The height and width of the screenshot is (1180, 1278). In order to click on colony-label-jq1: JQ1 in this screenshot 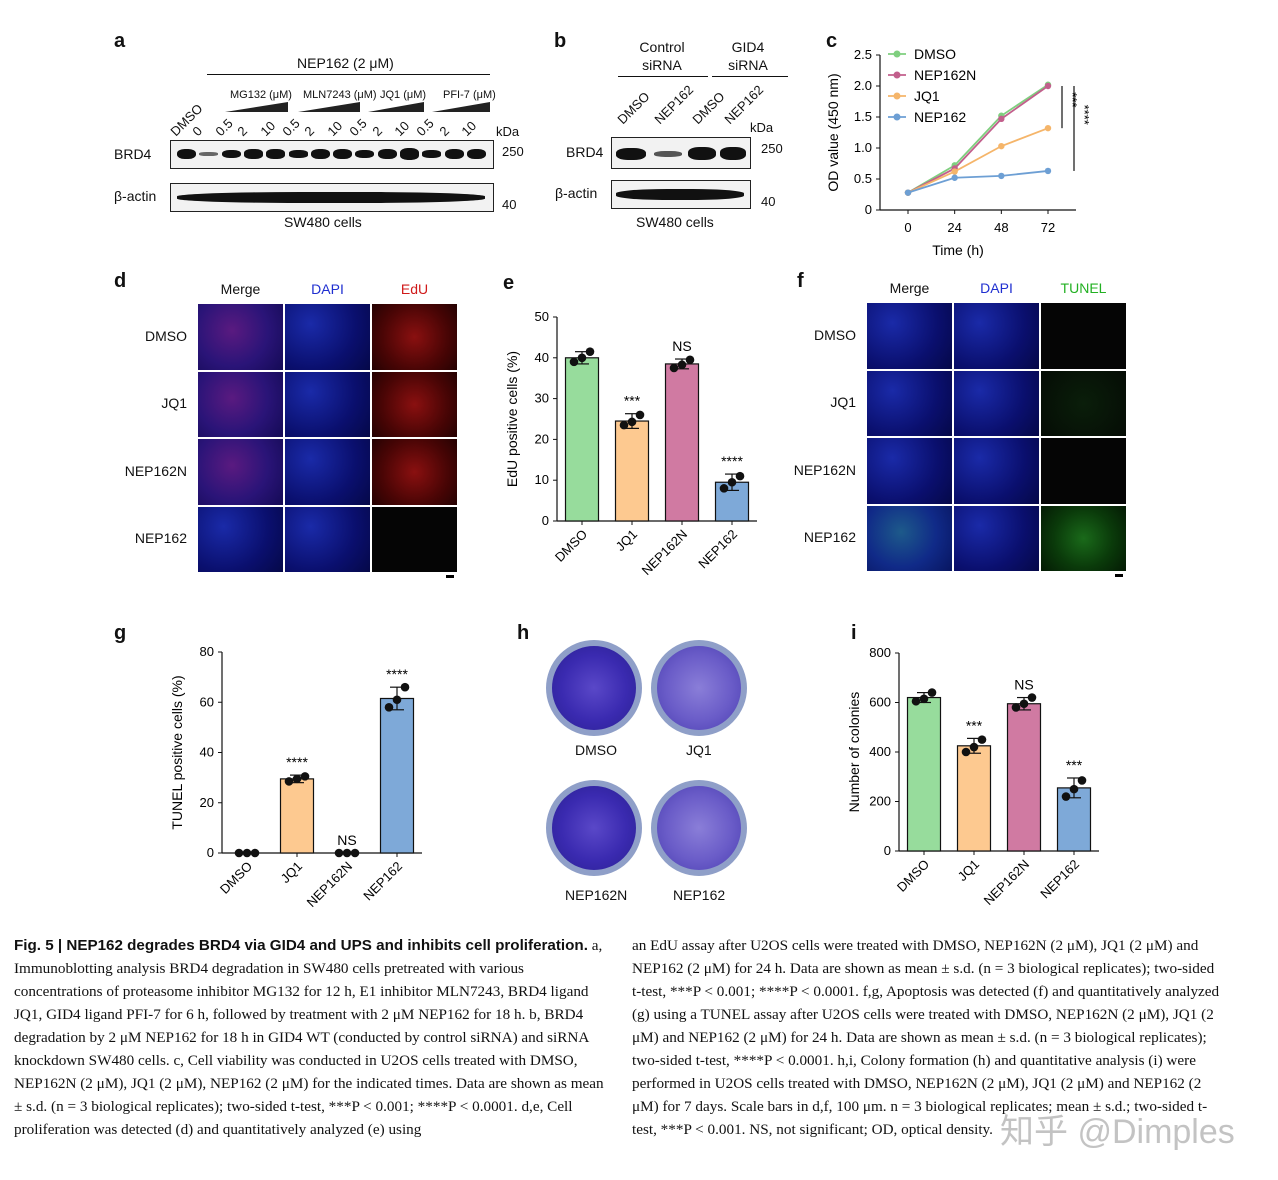, I will do `click(699, 750)`.